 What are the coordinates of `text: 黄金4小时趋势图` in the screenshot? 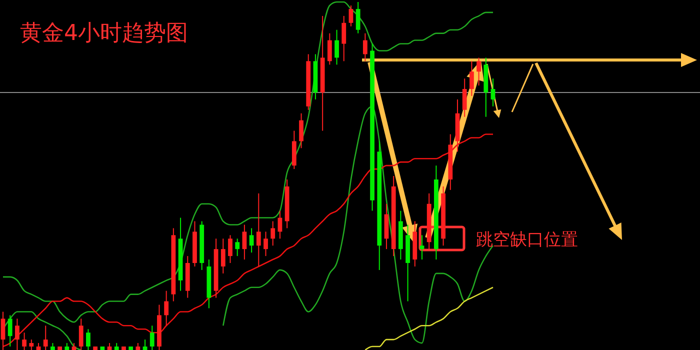 It's located at (104, 33).